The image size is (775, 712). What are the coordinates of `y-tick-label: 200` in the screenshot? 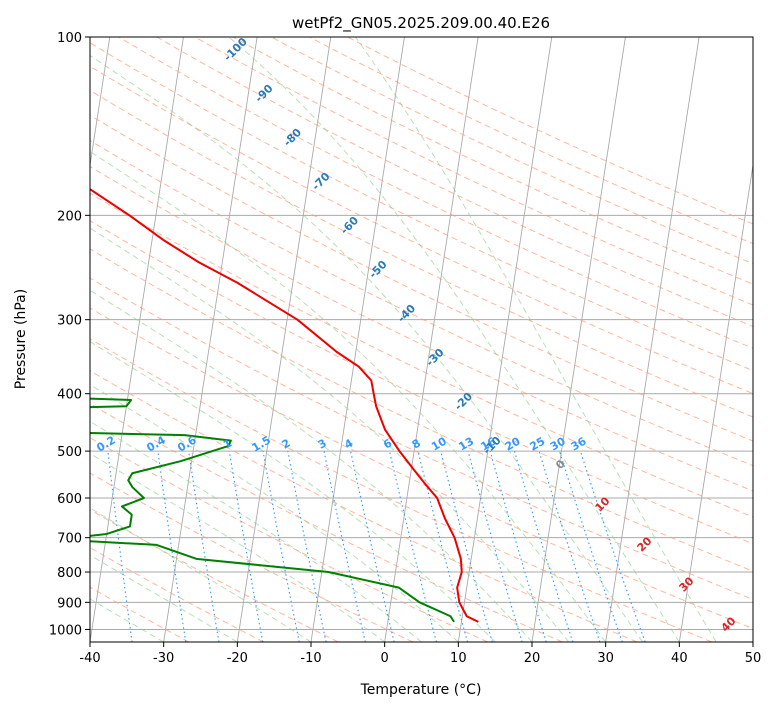 It's located at (69, 216).